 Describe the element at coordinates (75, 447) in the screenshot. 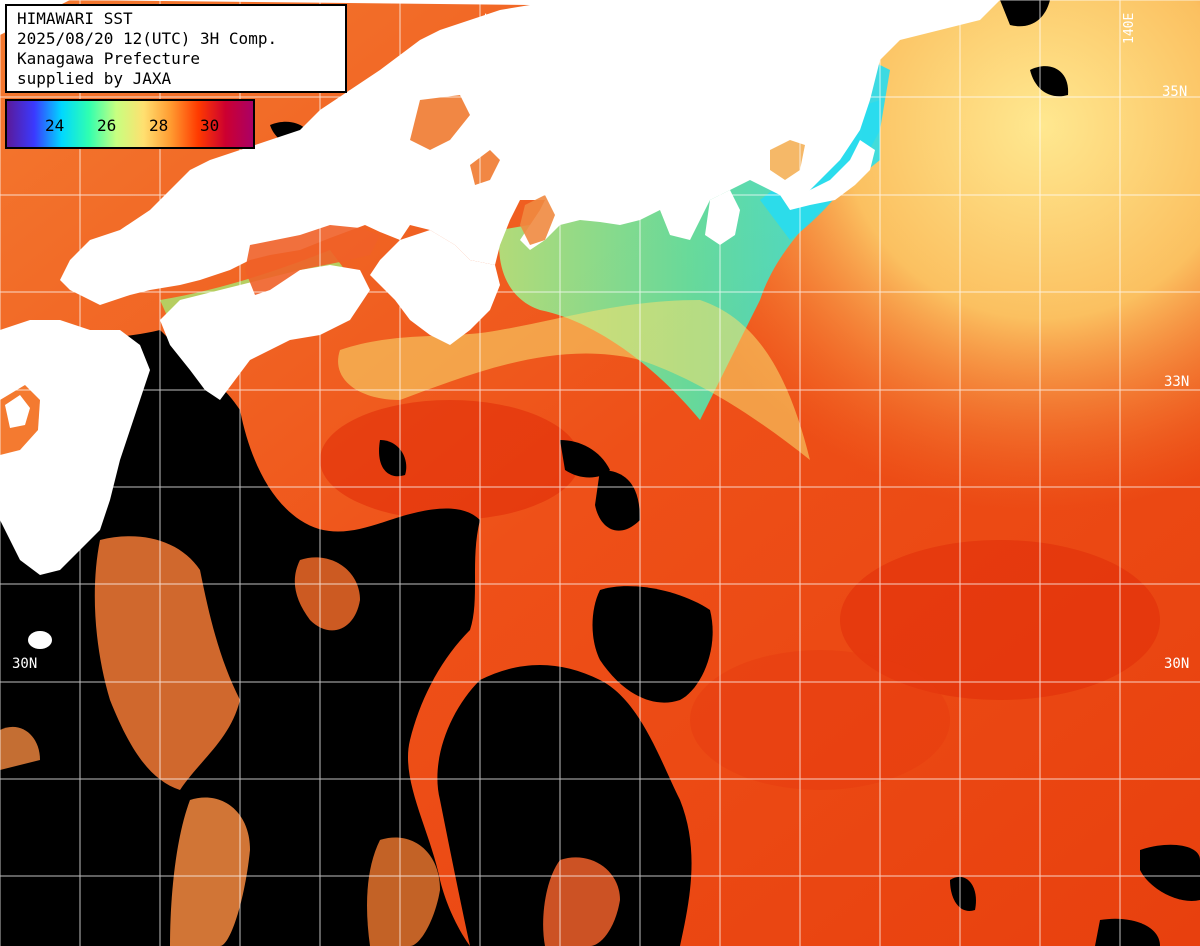

I see `land-kyushu` at that location.